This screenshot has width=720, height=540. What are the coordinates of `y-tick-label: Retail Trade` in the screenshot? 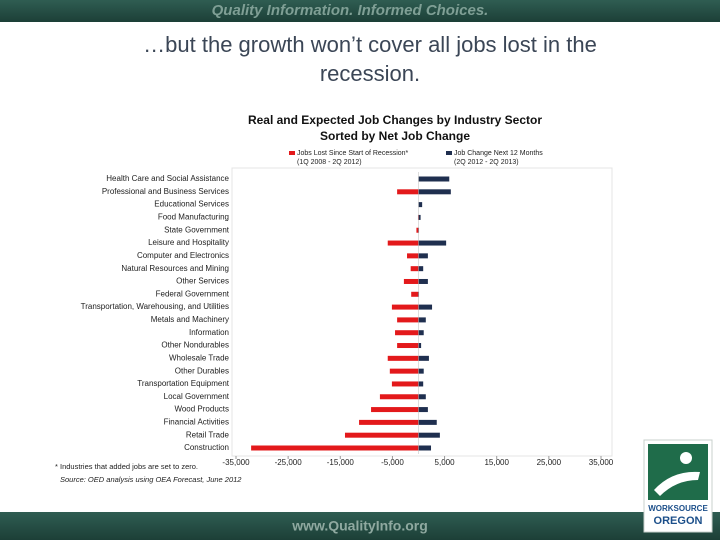 It's located at (208, 434).